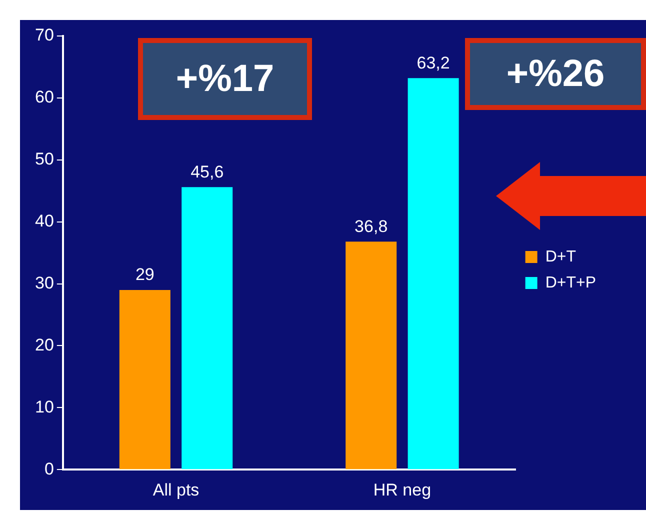 Image resolution: width=646 pixels, height=515 pixels. I want to click on y-tick-label: 20, so click(44, 344).